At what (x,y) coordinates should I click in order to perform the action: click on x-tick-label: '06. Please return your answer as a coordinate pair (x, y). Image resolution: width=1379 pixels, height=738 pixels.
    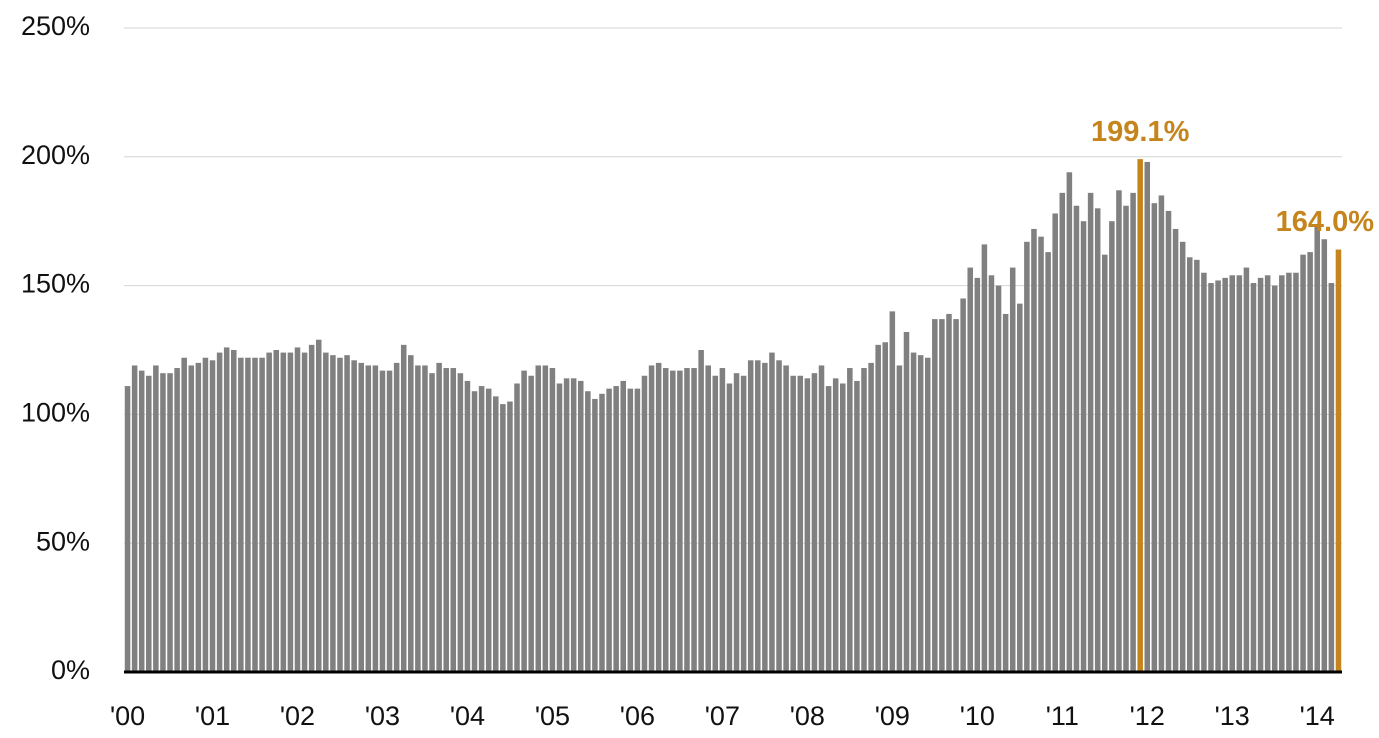
    Looking at the image, I should click on (637, 716).